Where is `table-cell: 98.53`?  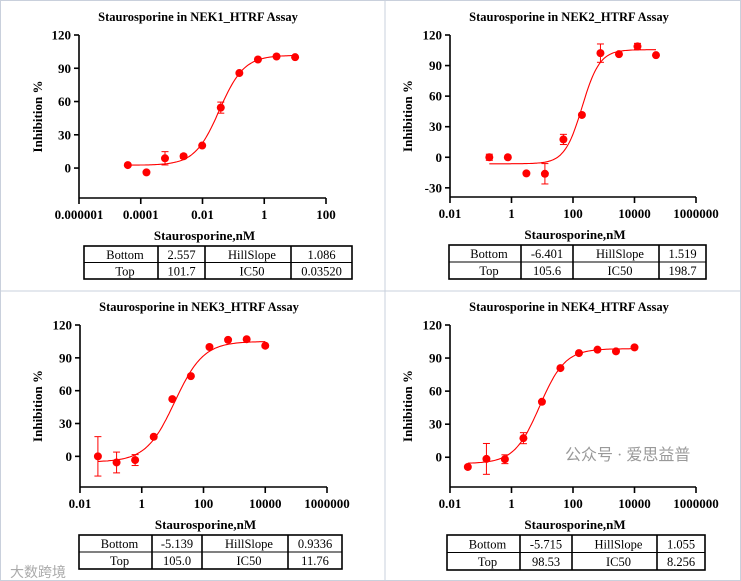
table-cell: 98.53 is located at coordinates (546, 562).